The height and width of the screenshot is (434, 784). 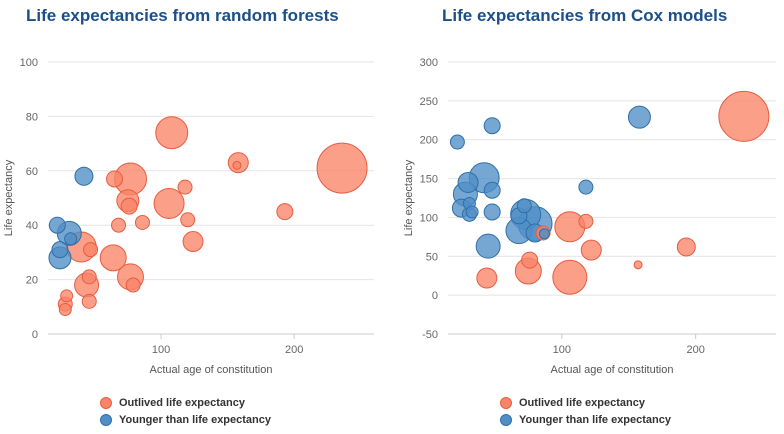 What do you see at coordinates (32, 281) in the screenshot?
I see `y-tick-label: 20` at bounding box center [32, 281].